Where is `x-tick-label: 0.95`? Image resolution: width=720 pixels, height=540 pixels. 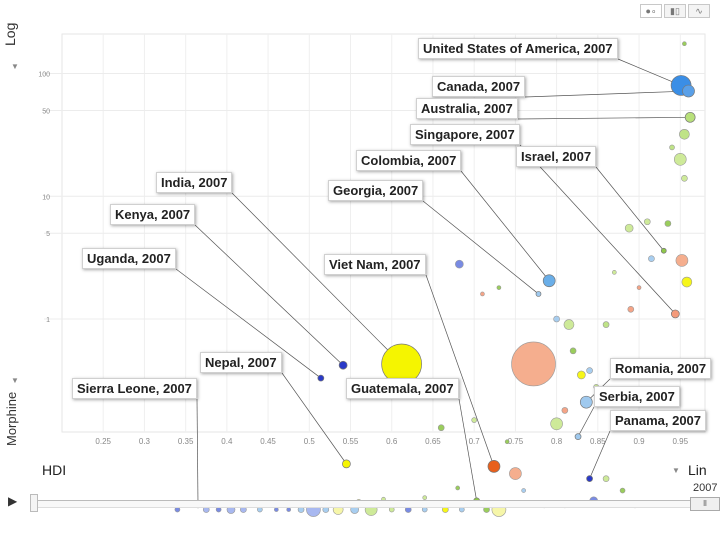 x-tick-label: 0.95 is located at coordinates (680, 441).